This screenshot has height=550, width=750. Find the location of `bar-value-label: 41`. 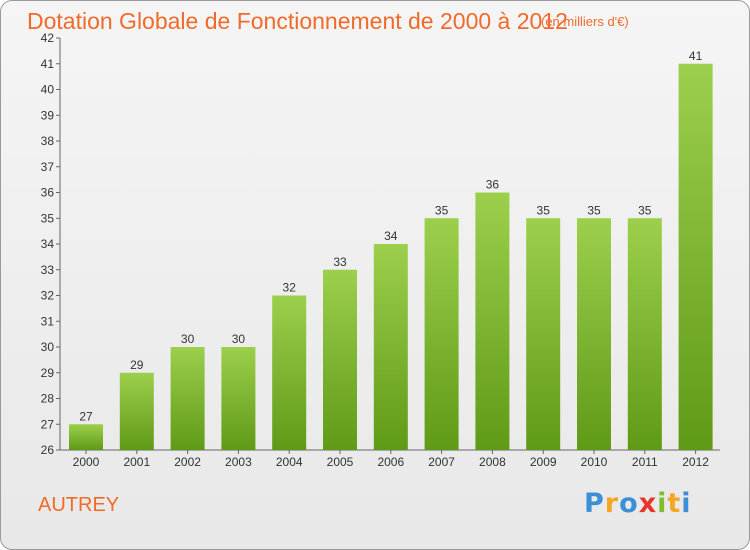

bar-value-label: 41 is located at coordinates (696, 56).